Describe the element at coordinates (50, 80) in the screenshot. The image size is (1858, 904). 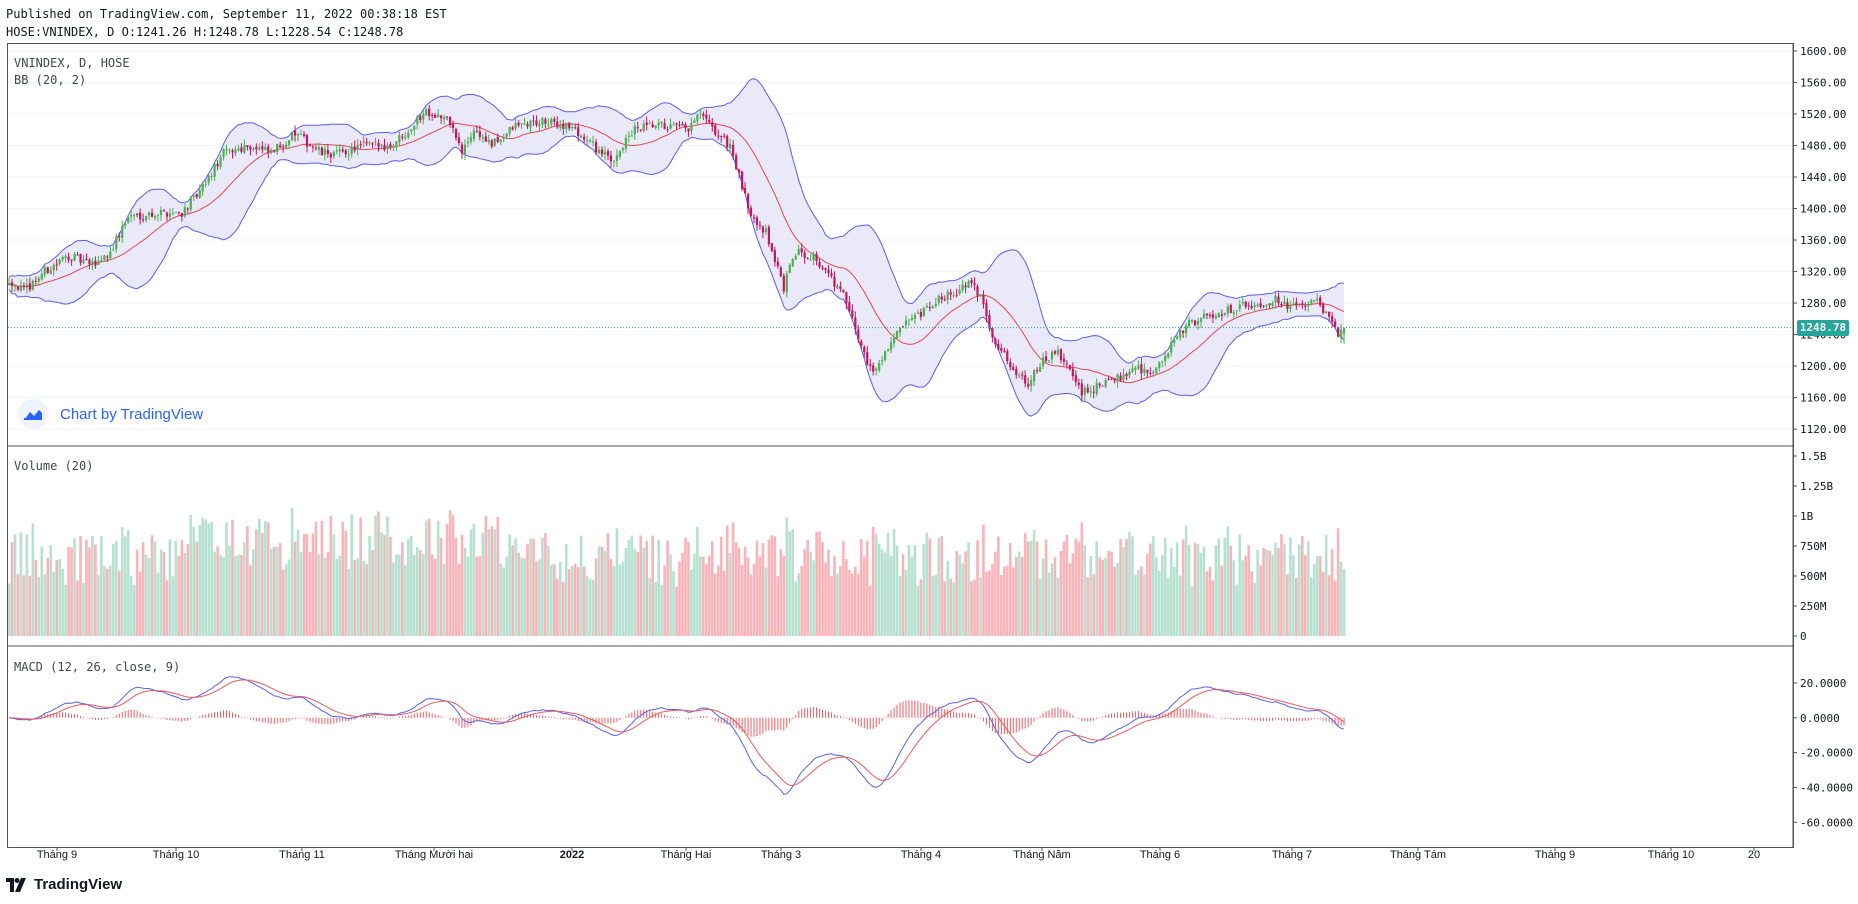
I see `bb-indicator-label: BB (20, 2)` at that location.